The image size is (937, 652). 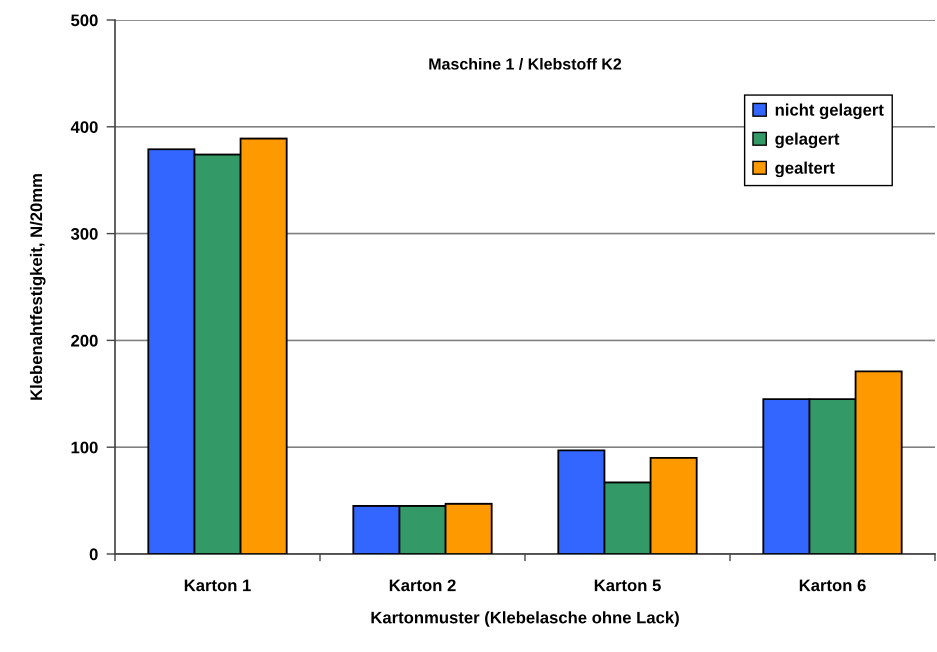 I want to click on y-axis-title: Klebenahtfestigkeit, N/20mm, so click(x=38, y=287).